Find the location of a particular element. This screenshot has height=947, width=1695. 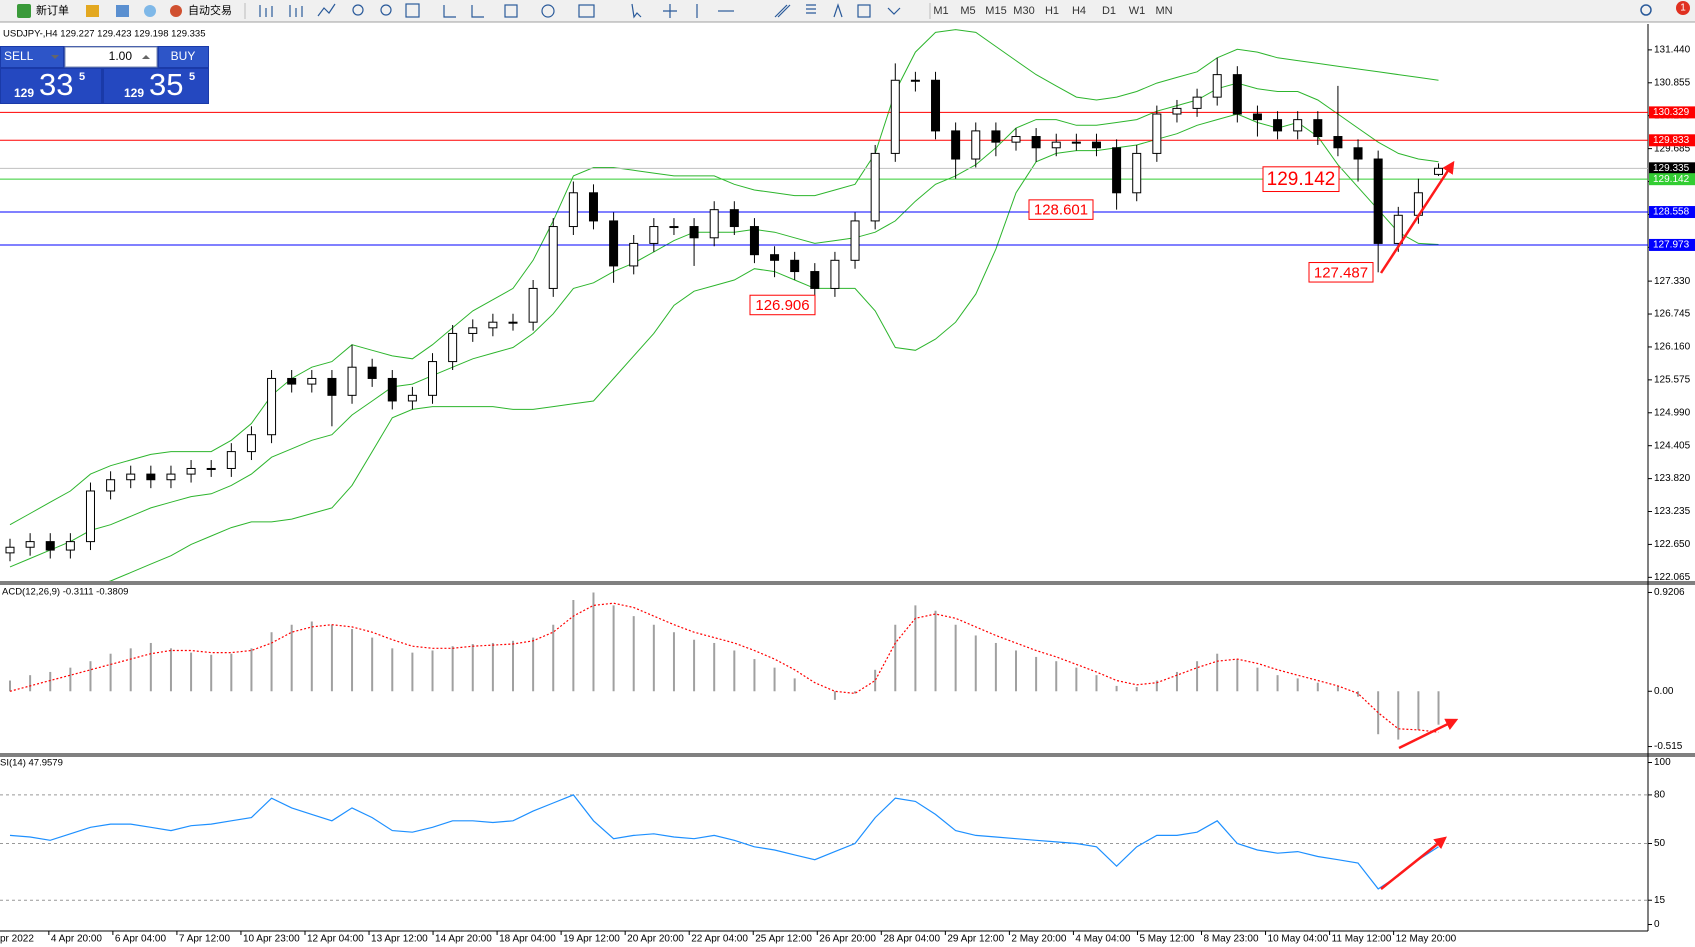

chart-shift is located at coordinates (477, 11).